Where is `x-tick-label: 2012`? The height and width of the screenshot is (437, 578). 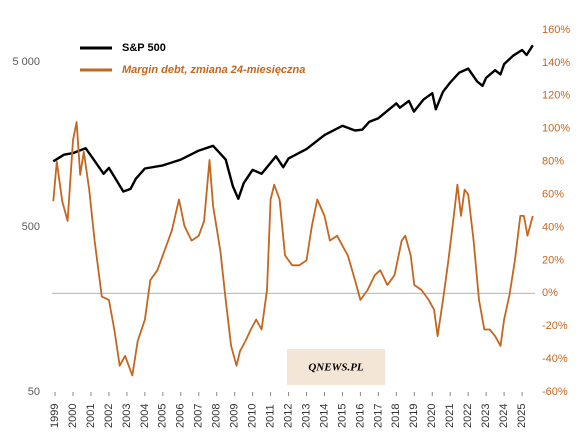 x-tick-label: 2012 is located at coordinates (288, 416).